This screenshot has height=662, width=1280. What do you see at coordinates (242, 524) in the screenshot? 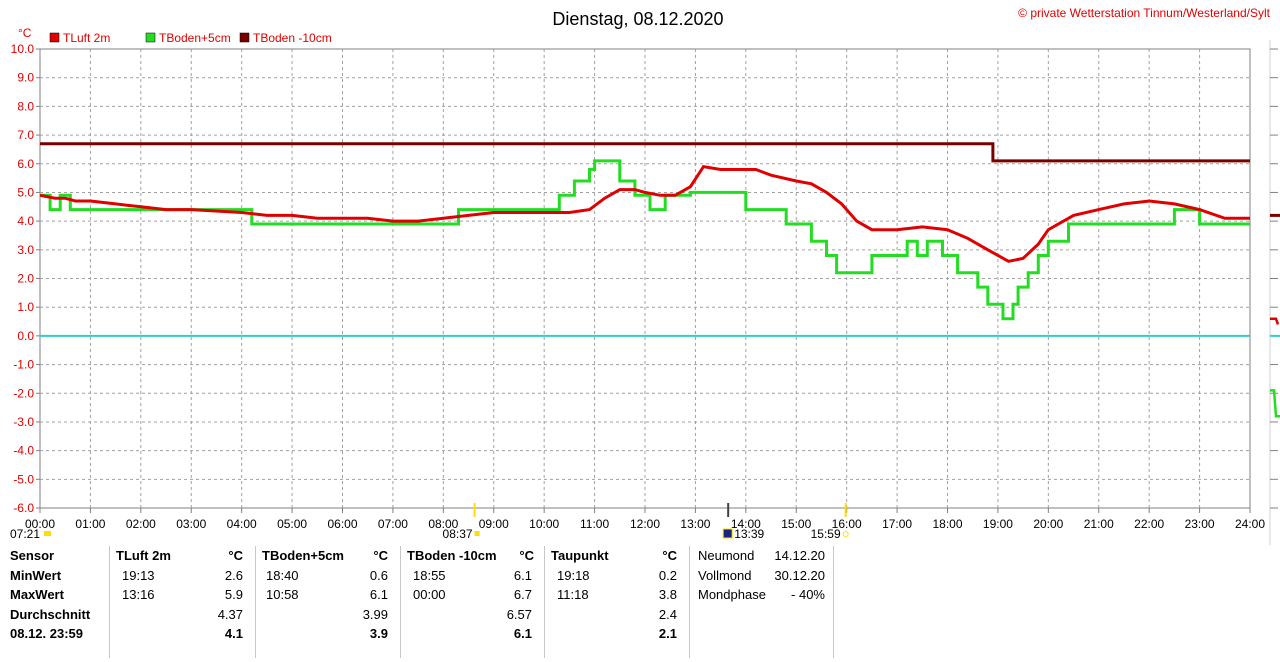
I see `x-tick-label: 04:00` at bounding box center [242, 524].